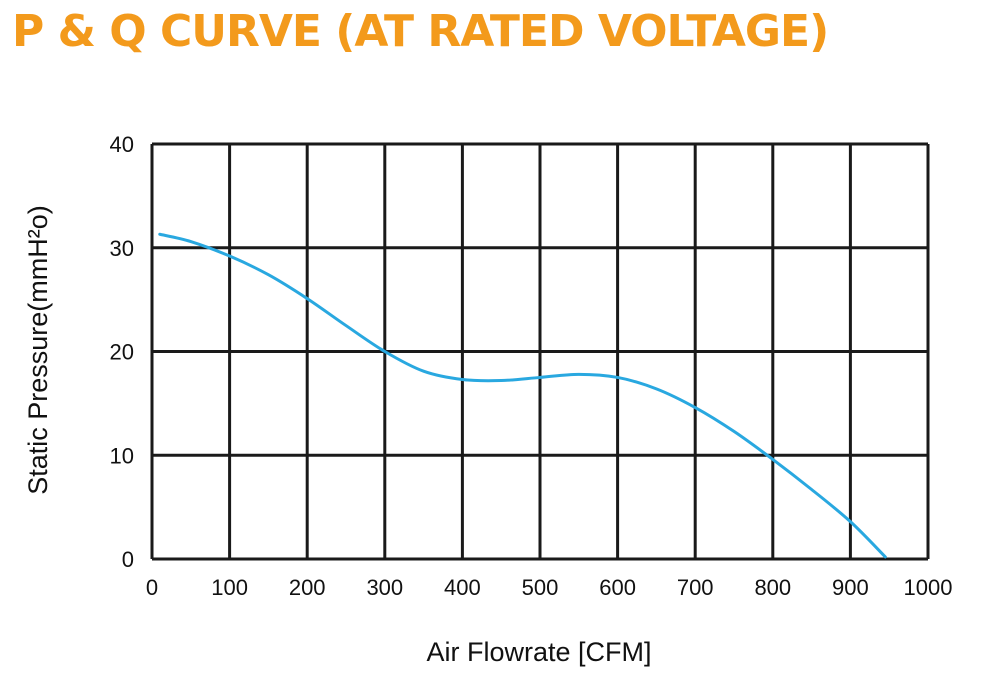  Describe the element at coordinates (462, 587) in the screenshot. I see `x-tick-label-400: 400` at that location.